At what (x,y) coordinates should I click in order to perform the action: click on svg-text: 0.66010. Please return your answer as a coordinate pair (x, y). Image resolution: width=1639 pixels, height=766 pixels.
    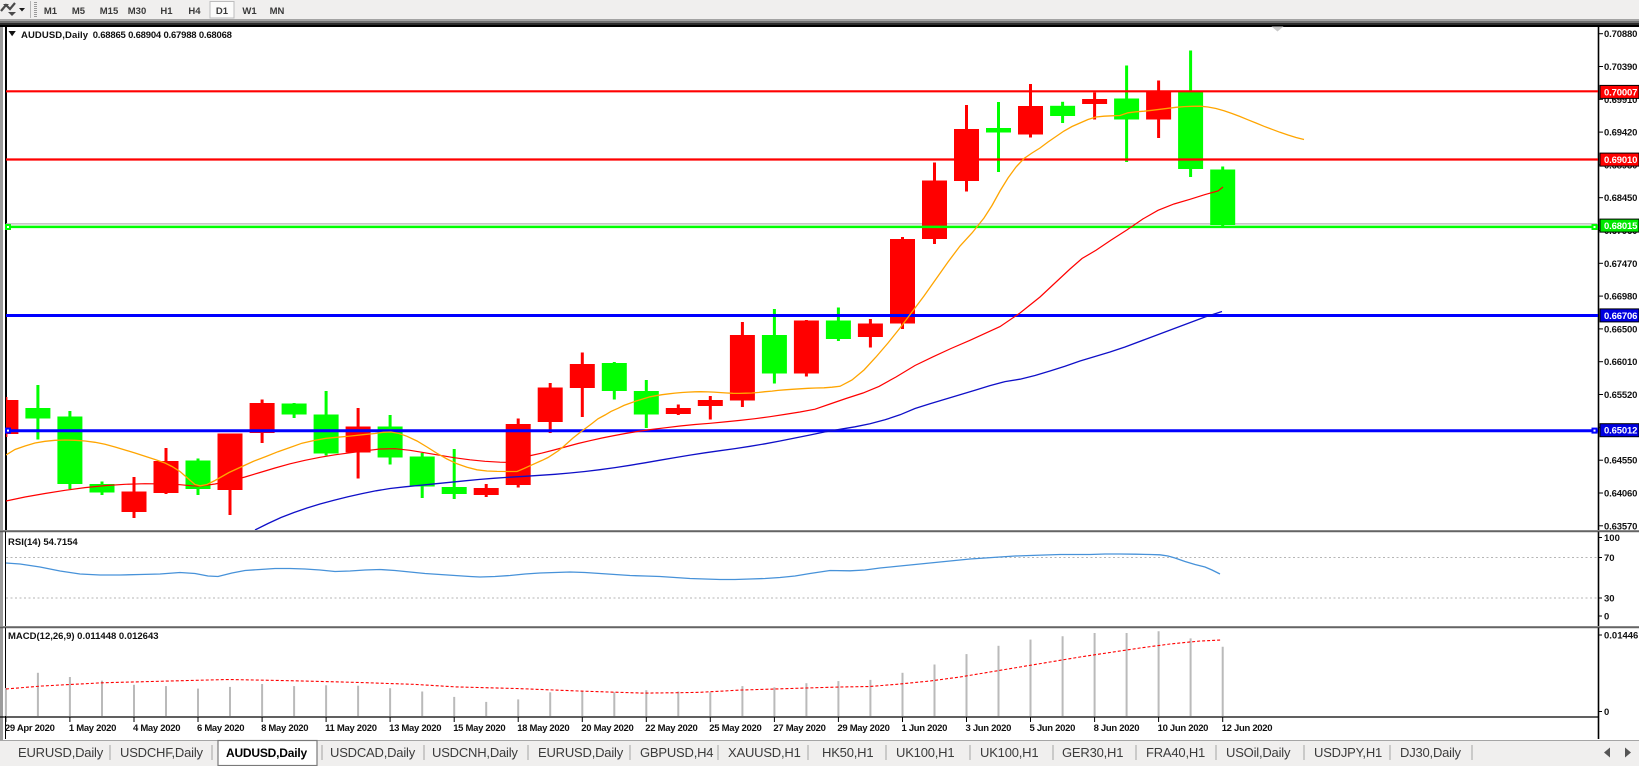
    Looking at the image, I should click on (1620, 362).